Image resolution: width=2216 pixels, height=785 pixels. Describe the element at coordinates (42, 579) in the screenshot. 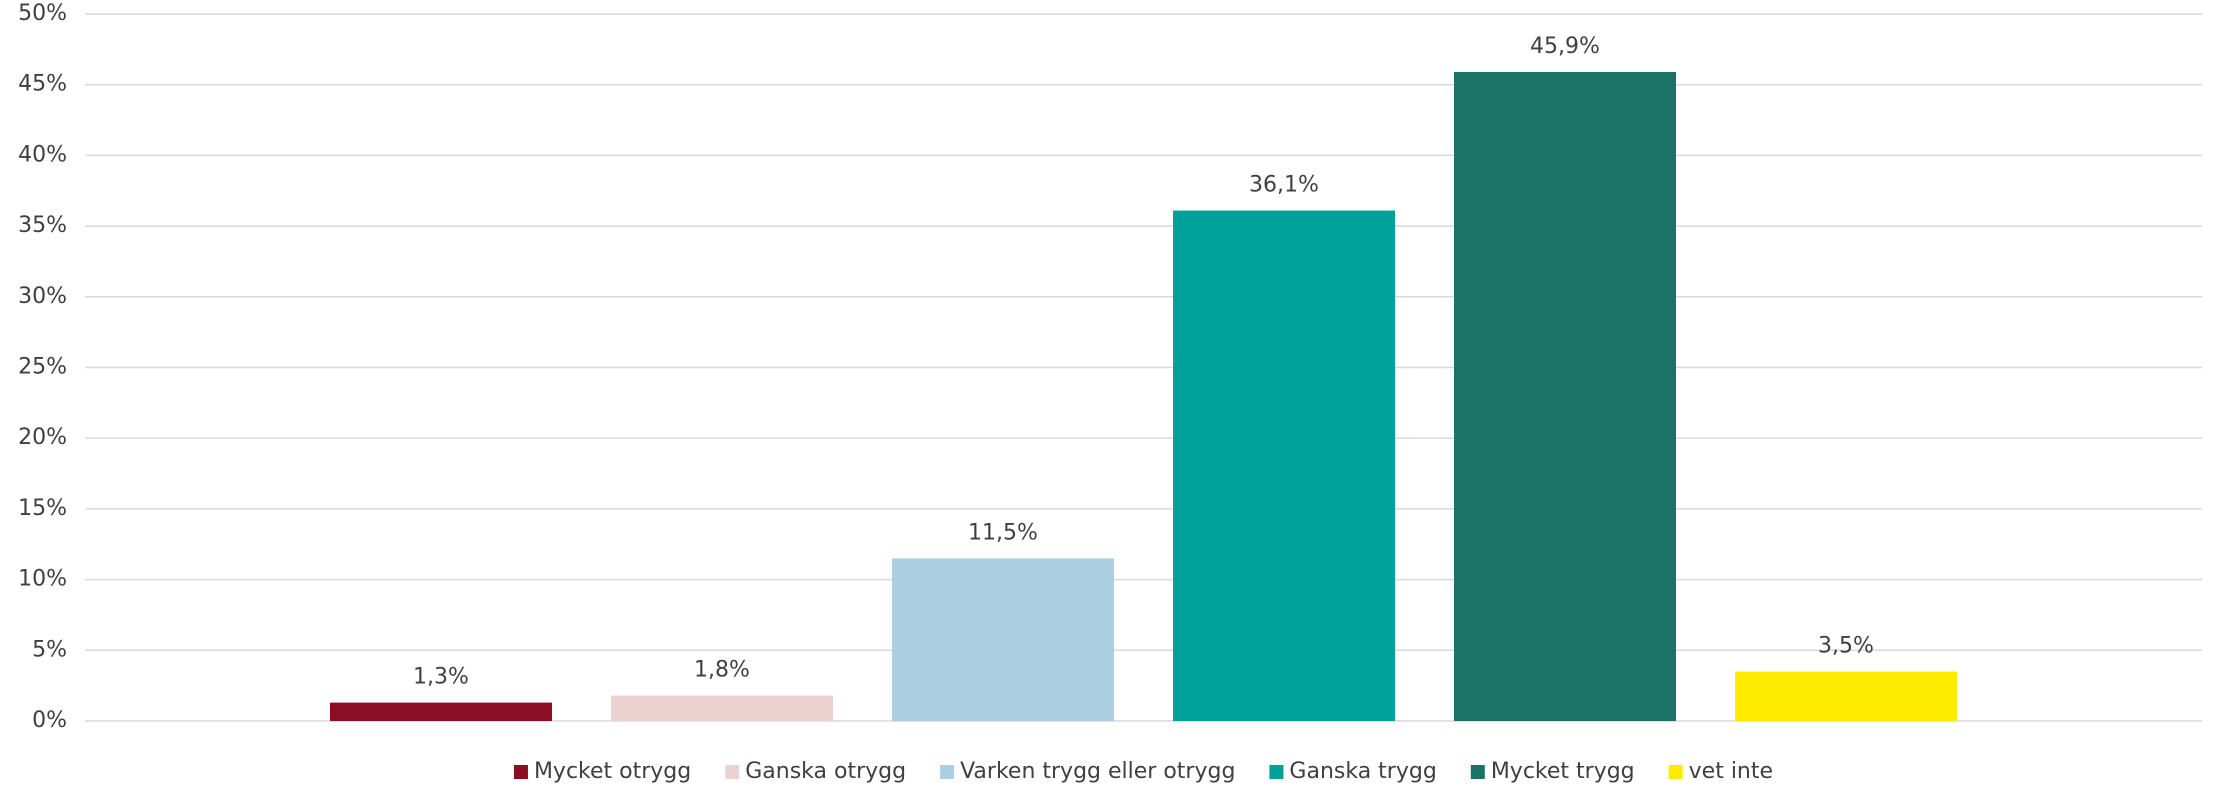

I see `y-tick-label: 10%` at that location.